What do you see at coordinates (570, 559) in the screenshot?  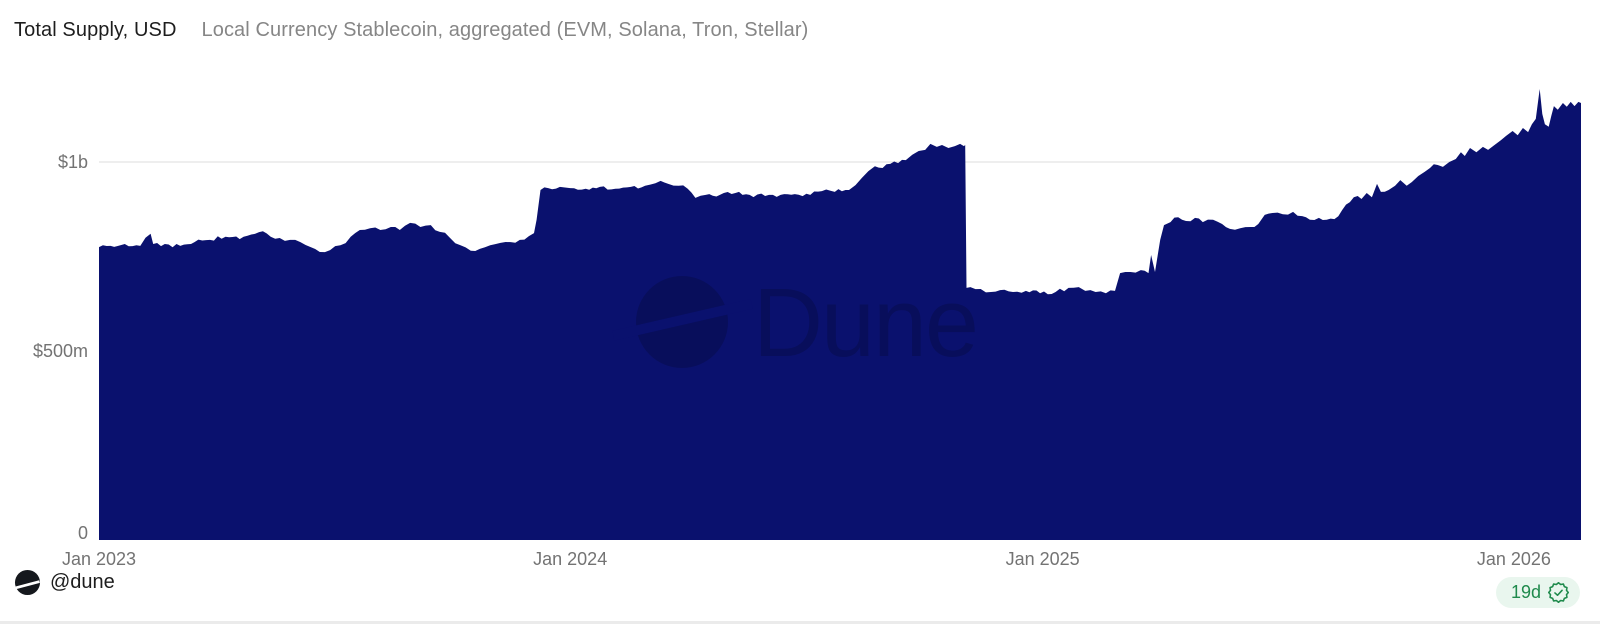 I see `x-axis-tick-label: Jan 2024` at bounding box center [570, 559].